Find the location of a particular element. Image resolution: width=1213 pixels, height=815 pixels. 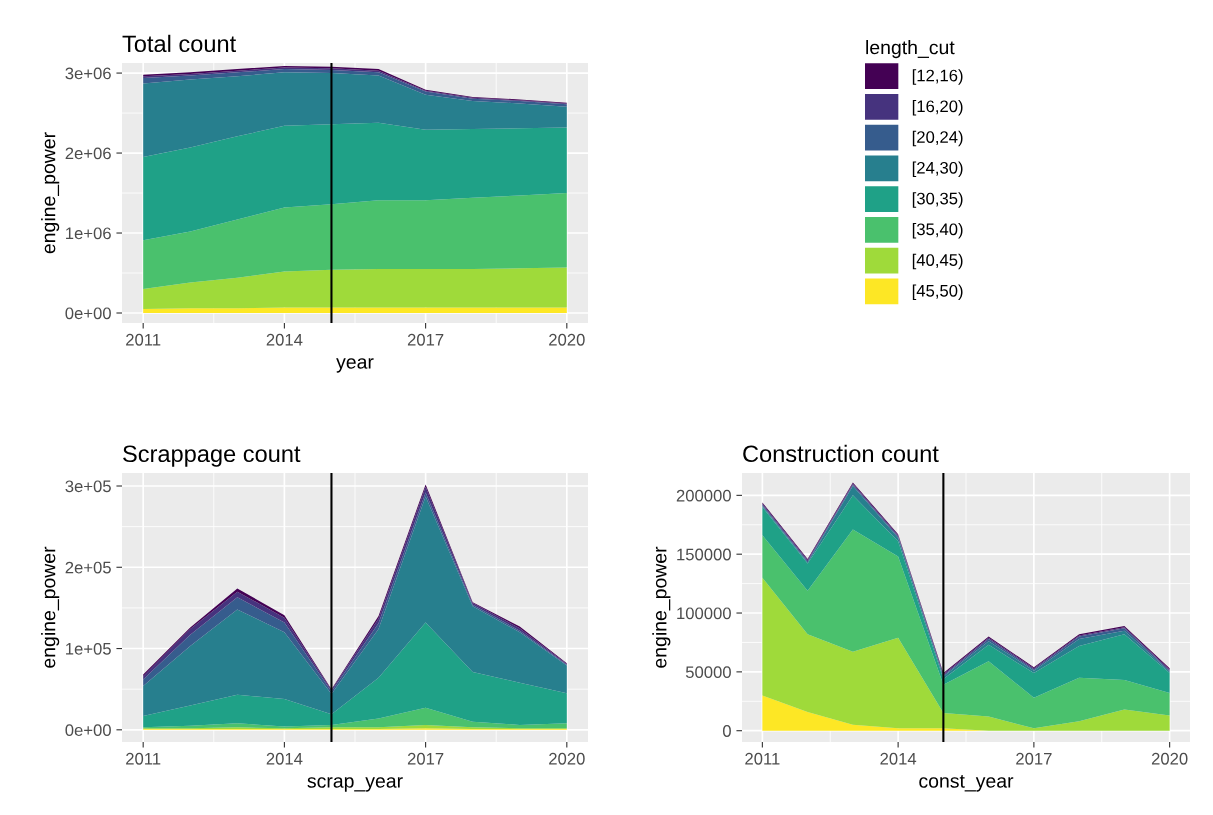

x-axis-title: scrap_year is located at coordinates (355, 784).